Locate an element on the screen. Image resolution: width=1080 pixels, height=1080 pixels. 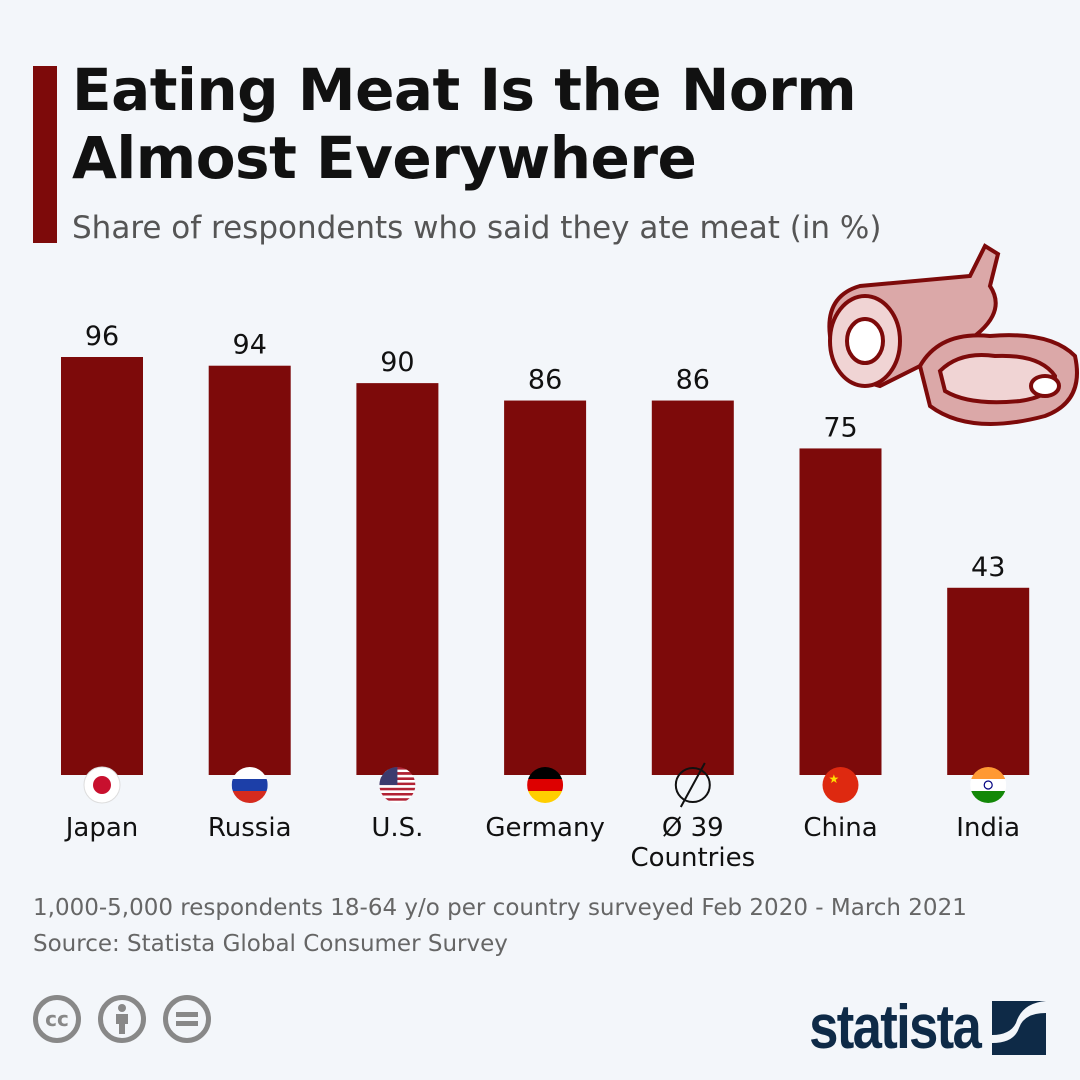
data-label: 96 is located at coordinates (102, 336).